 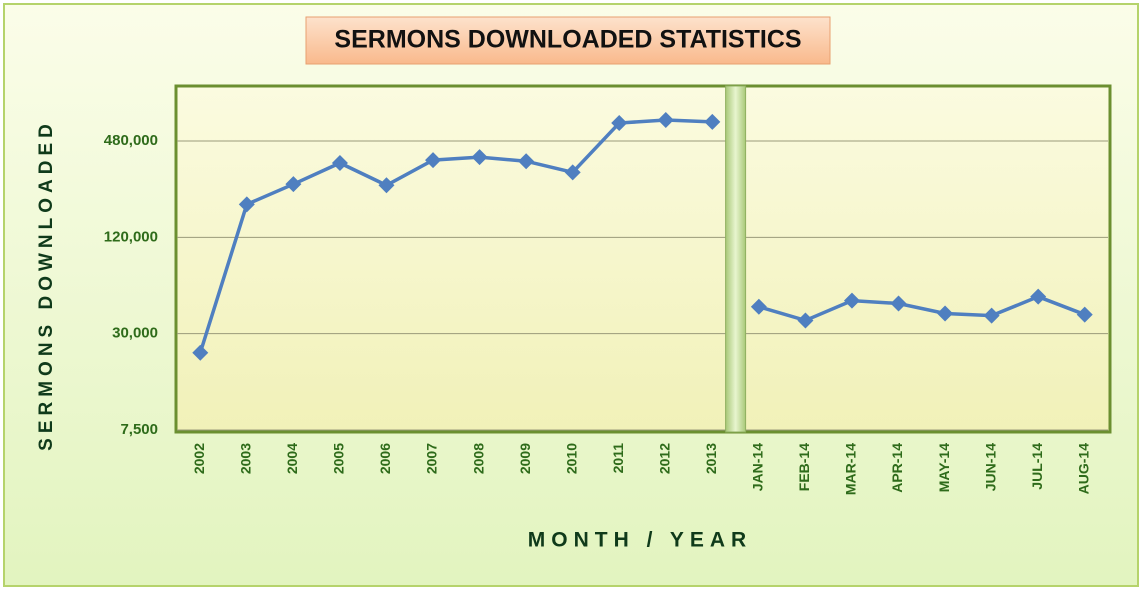 What do you see at coordinates (640, 540) in the screenshot?
I see `x-axis-title: MONTH / YEAR` at bounding box center [640, 540].